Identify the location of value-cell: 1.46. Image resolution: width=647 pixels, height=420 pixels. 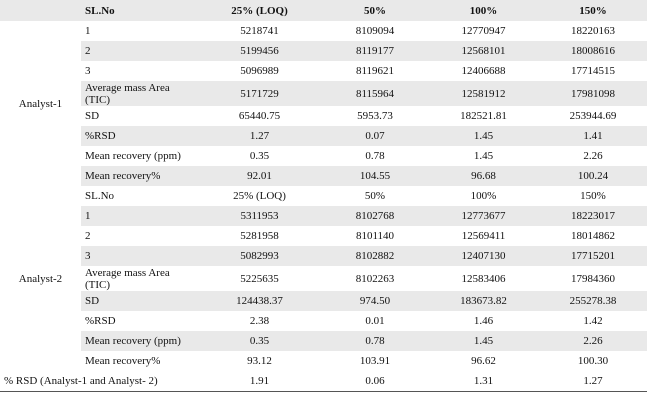
(483, 321).